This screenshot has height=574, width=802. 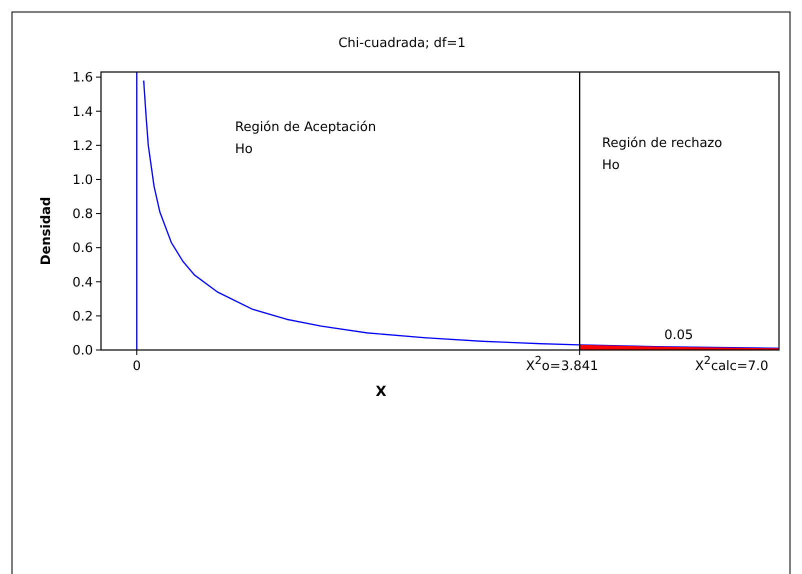 What do you see at coordinates (82, 248) in the screenshot?
I see `y-tick-label: 0.6` at bounding box center [82, 248].